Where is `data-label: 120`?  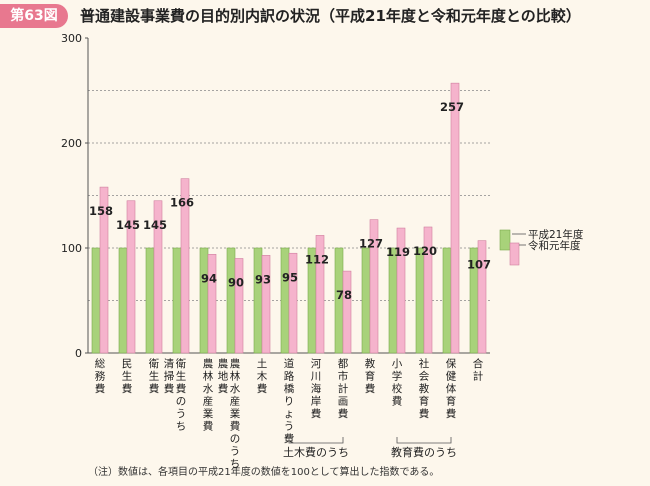 data-label: 120 is located at coordinates (425, 251).